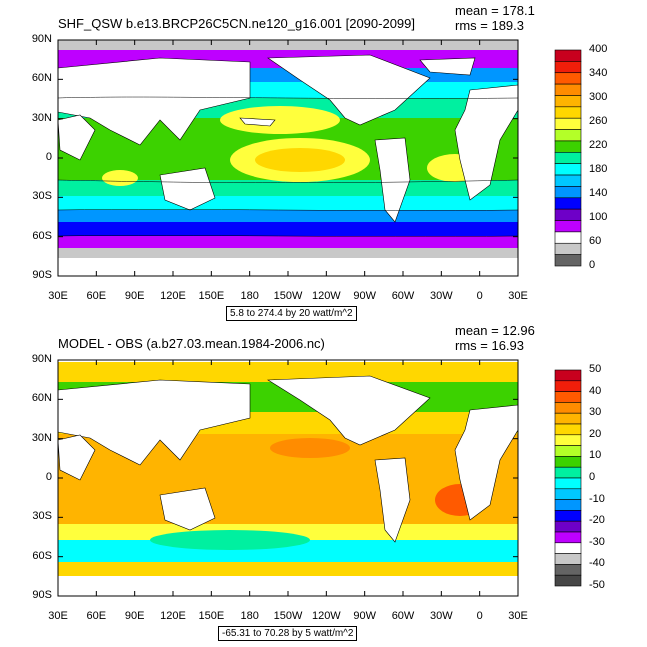  What do you see at coordinates (597, 563) in the screenshot?
I see `colorbar-label: -40` at bounding box center [597, 563].